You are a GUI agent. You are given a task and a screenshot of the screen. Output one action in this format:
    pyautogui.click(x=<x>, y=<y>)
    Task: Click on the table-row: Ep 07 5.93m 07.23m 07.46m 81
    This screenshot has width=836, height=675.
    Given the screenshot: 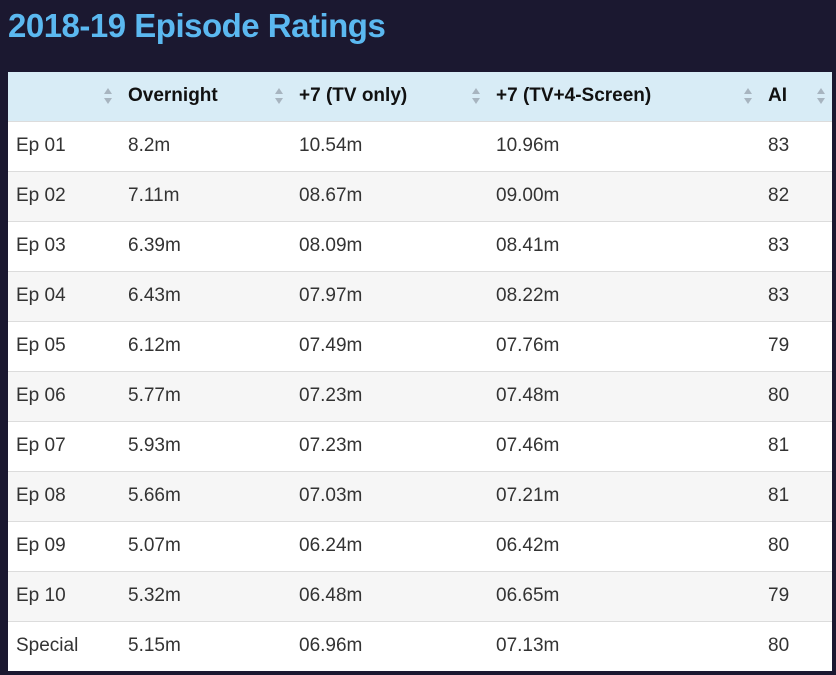 What is the action you would take?
    pyautogui.click(x=420, y=445)
    